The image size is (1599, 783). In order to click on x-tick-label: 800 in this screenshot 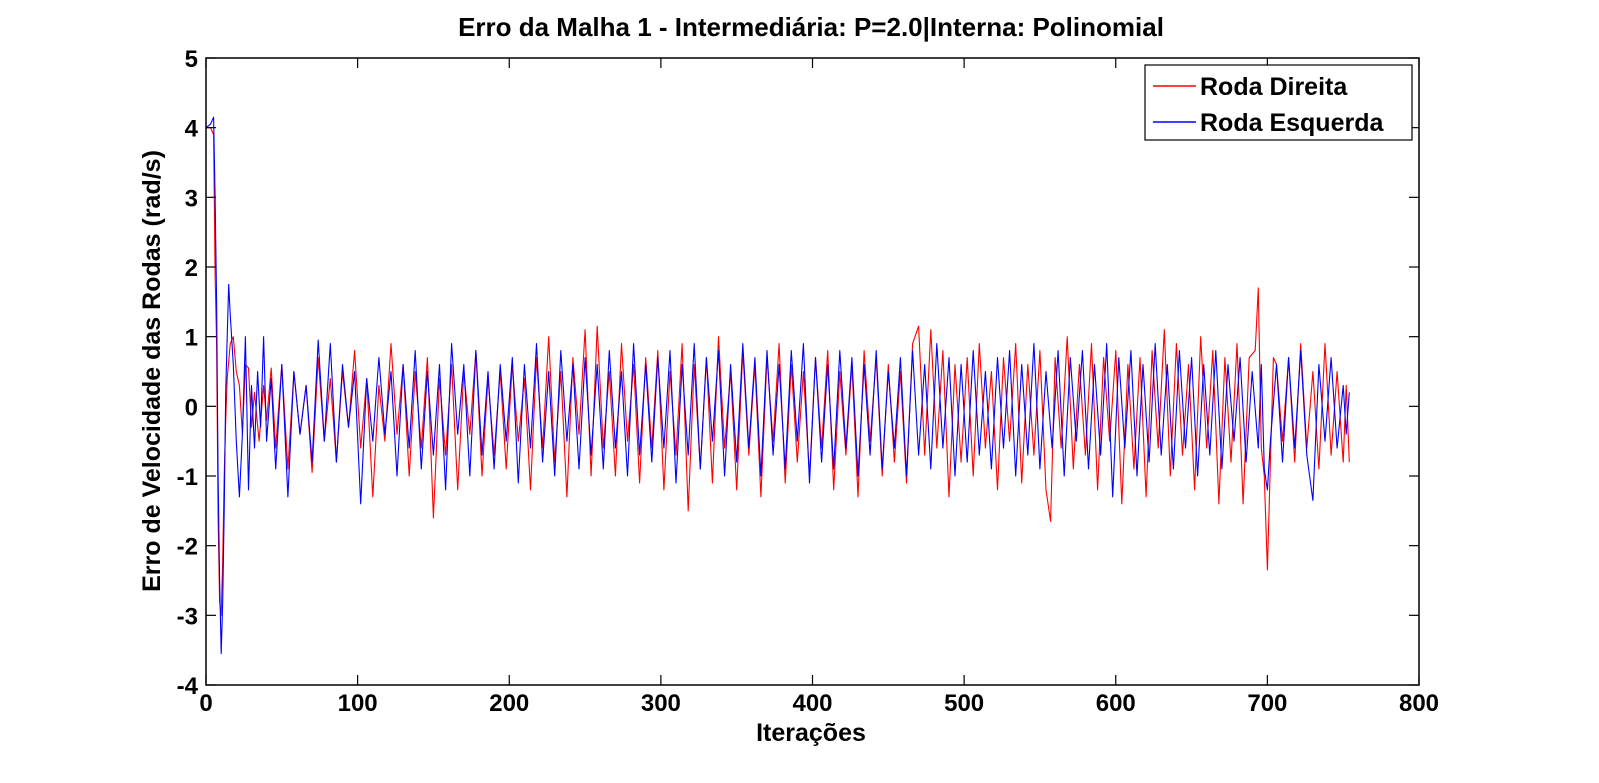, I will do `click(1419, 703)`.